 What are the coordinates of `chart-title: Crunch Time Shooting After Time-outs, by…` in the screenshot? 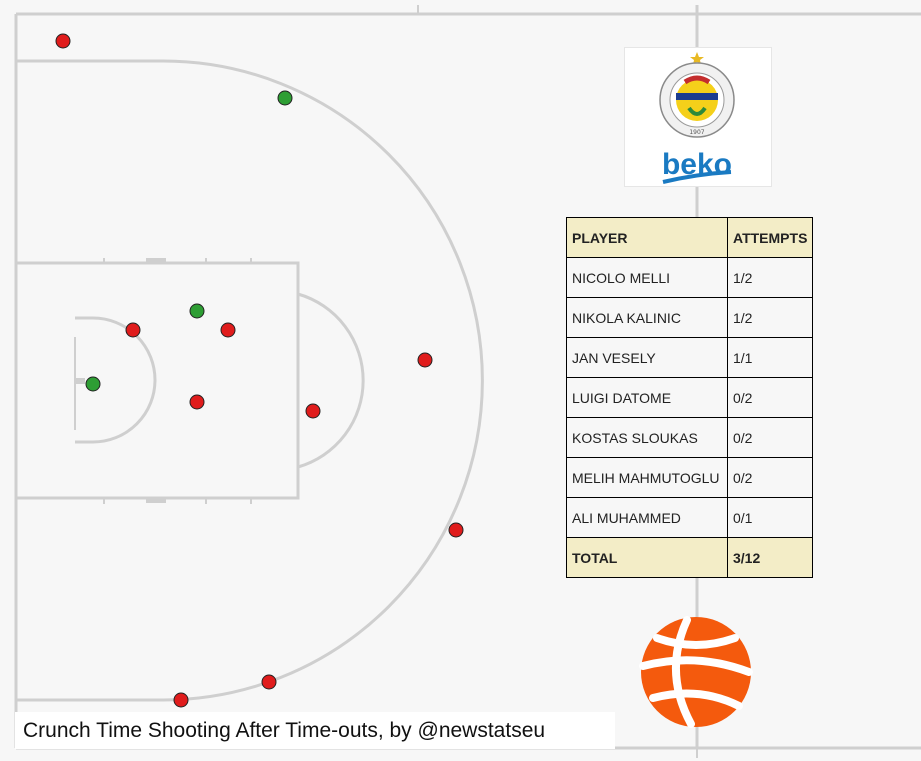 It's located at (315, 730).